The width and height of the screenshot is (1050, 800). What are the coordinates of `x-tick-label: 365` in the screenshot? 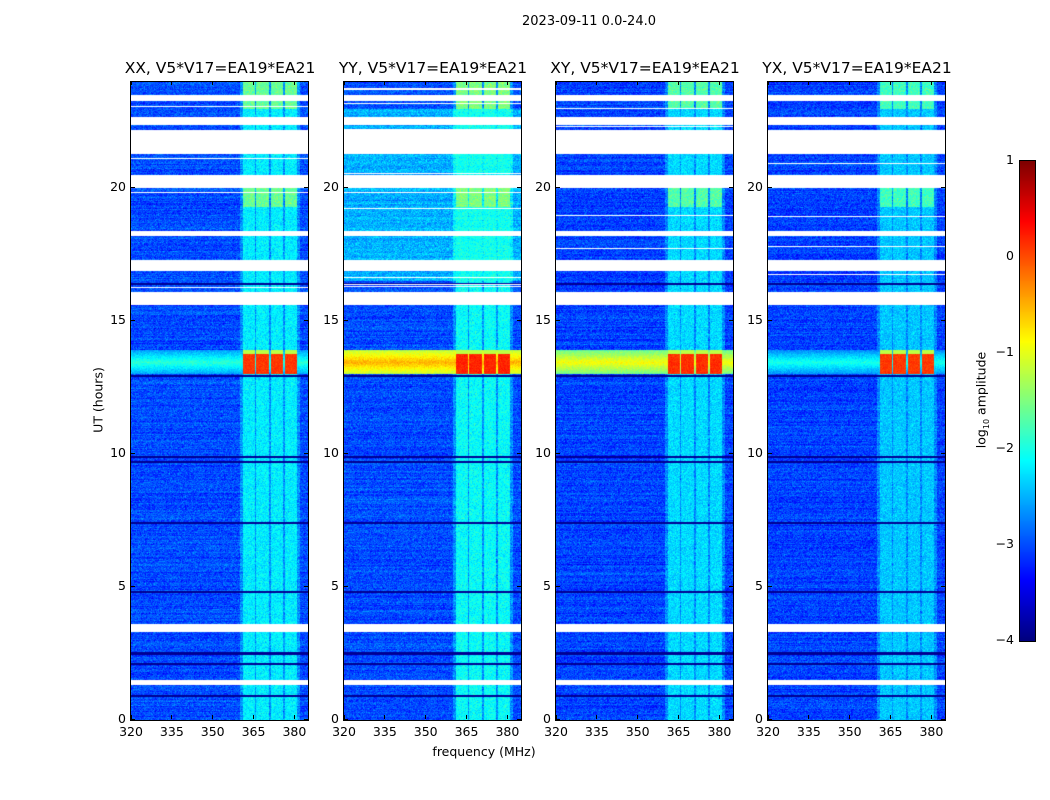 It's located at (466, 731).